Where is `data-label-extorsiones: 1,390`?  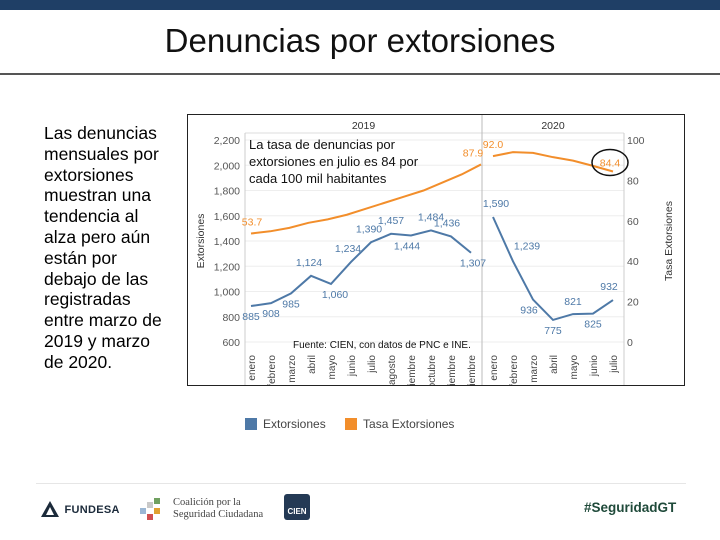 data-label-extorsiones: 1,390 is located at coordinates (369, 229).